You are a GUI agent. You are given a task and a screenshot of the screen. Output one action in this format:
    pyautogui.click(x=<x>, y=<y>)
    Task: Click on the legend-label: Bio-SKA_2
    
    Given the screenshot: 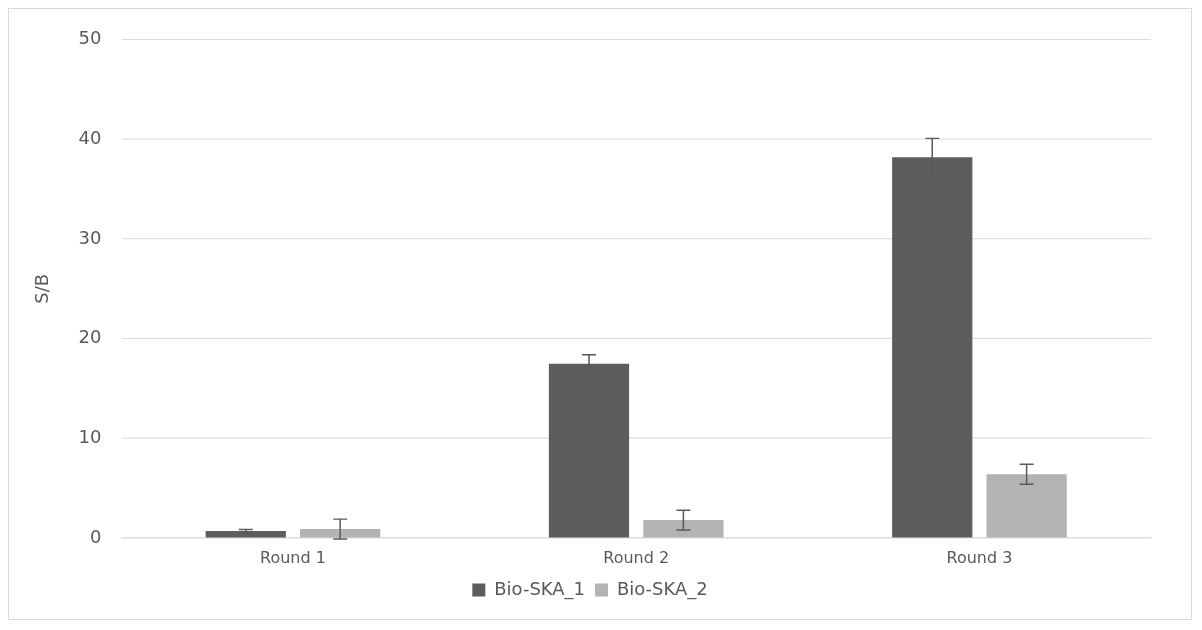 What is the action you would take?
    pyautogui.click(x=662, y=588)
    